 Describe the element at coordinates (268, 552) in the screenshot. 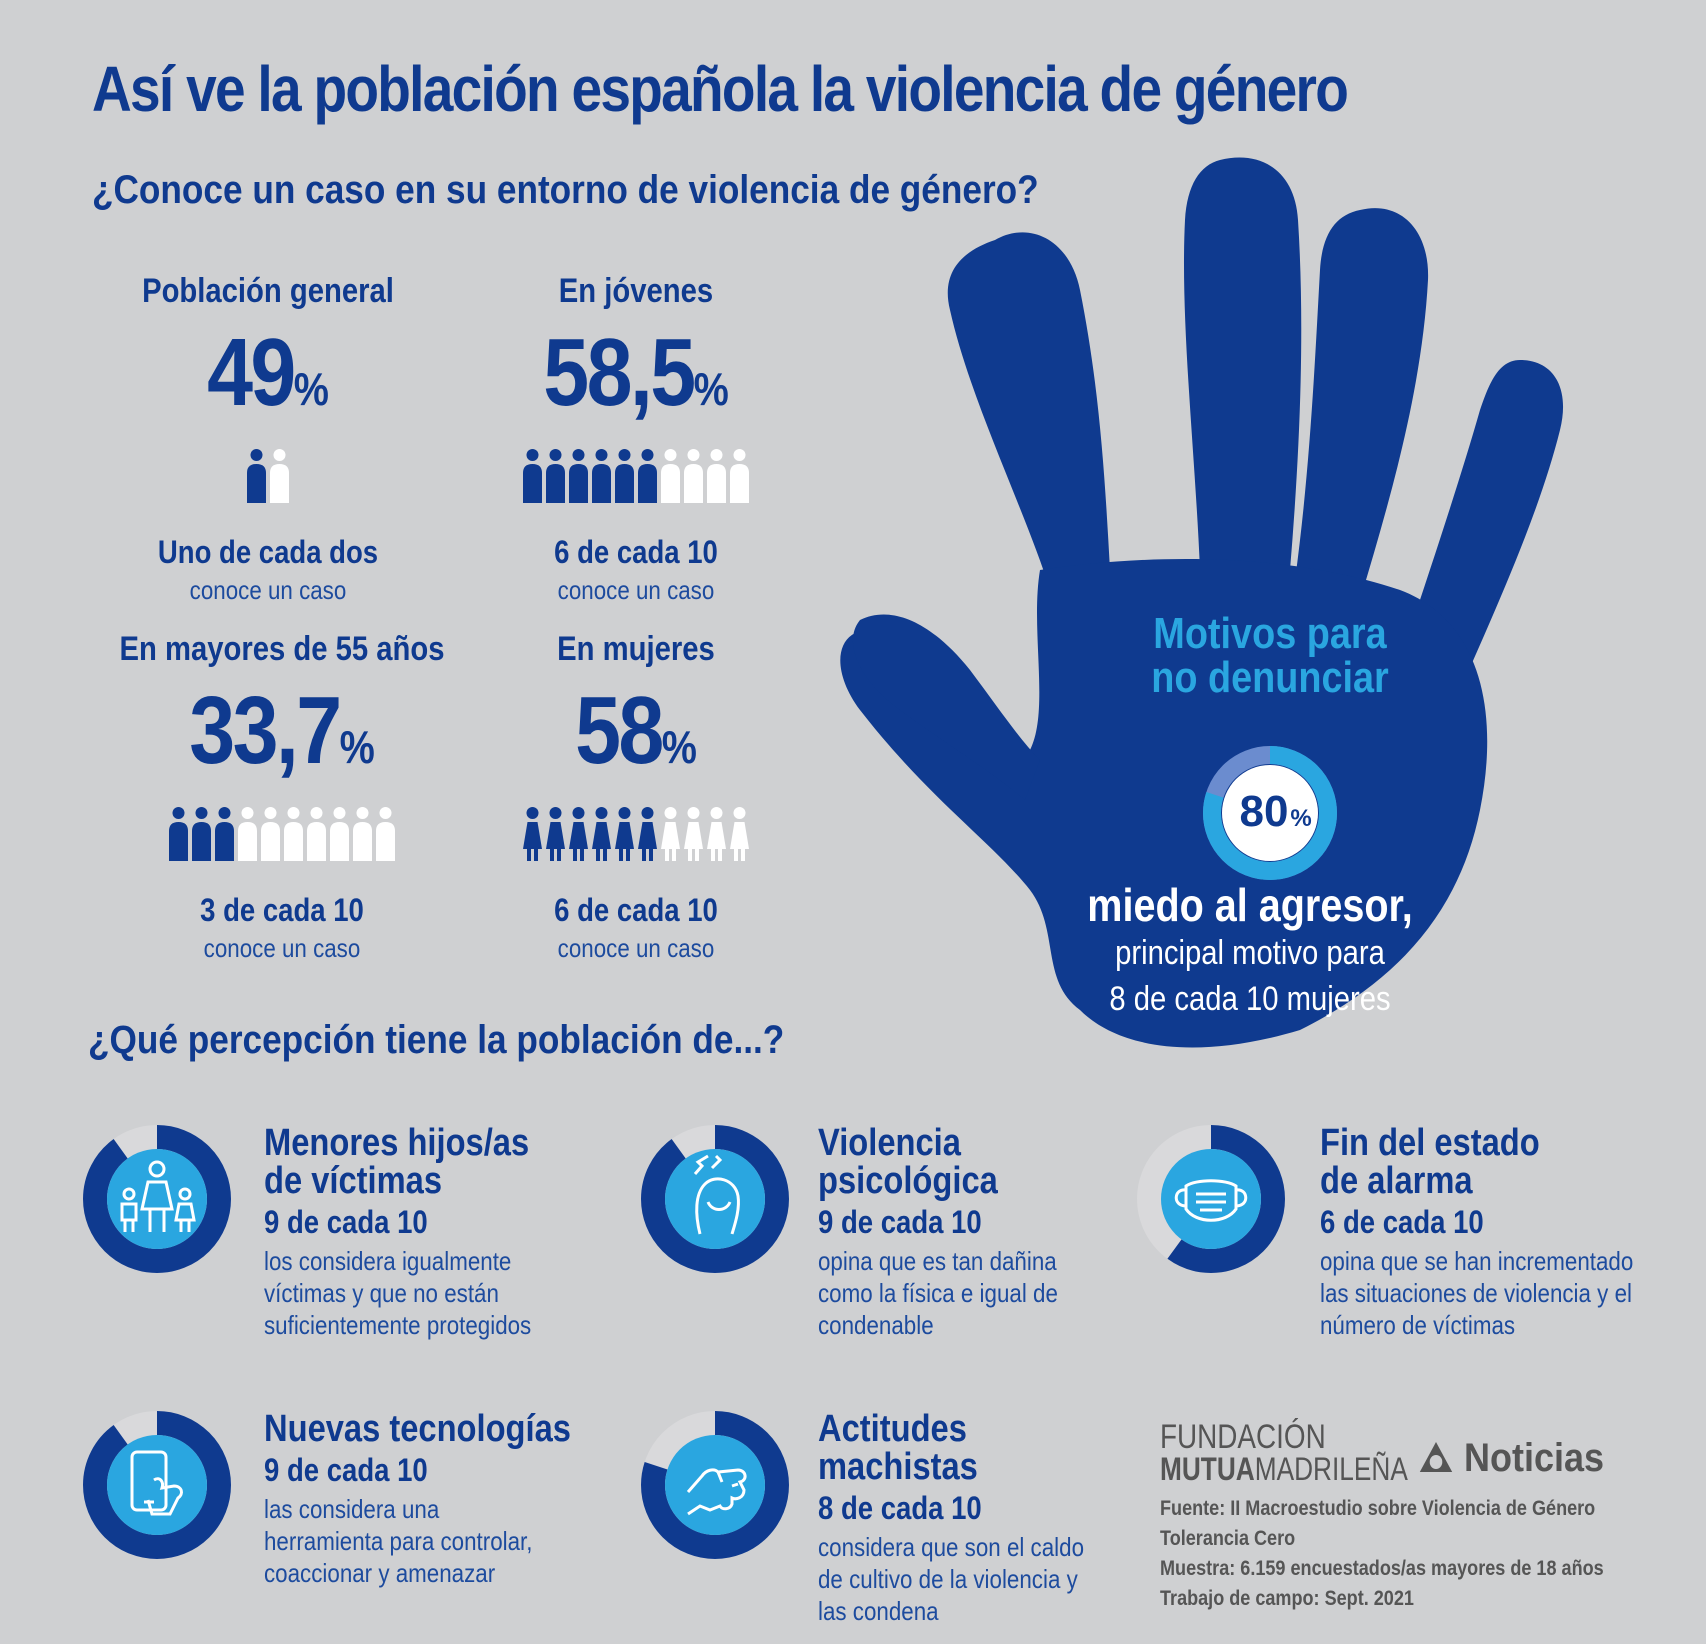

I see `stat-fraction: Uno de cada dos` at that location.